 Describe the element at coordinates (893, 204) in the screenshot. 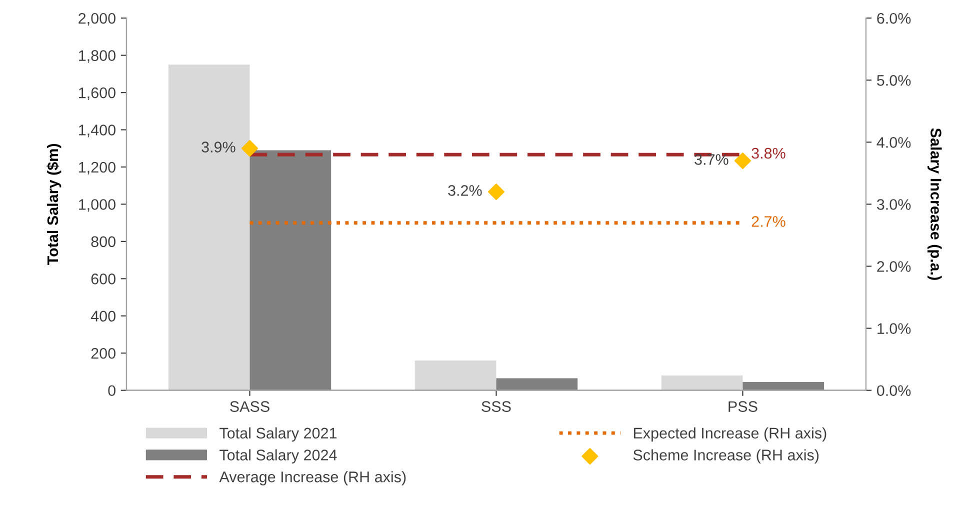

I see `y2-tick-label: 3.0%` at that location.